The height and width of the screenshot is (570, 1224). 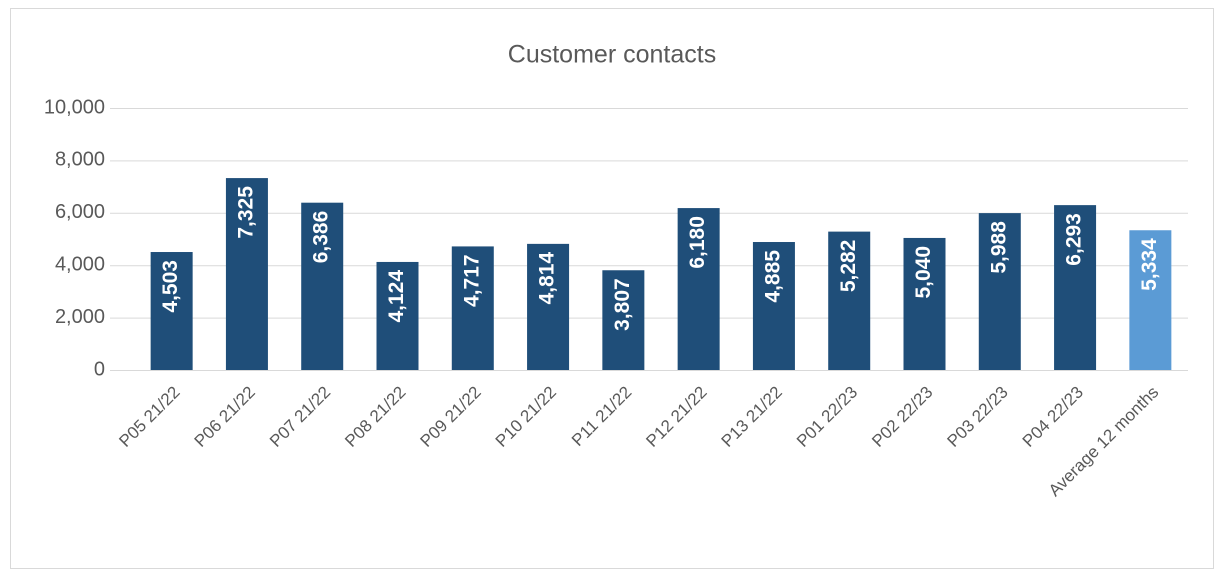 I want to click on data-label: 5,988, so click(x=998, y=247).